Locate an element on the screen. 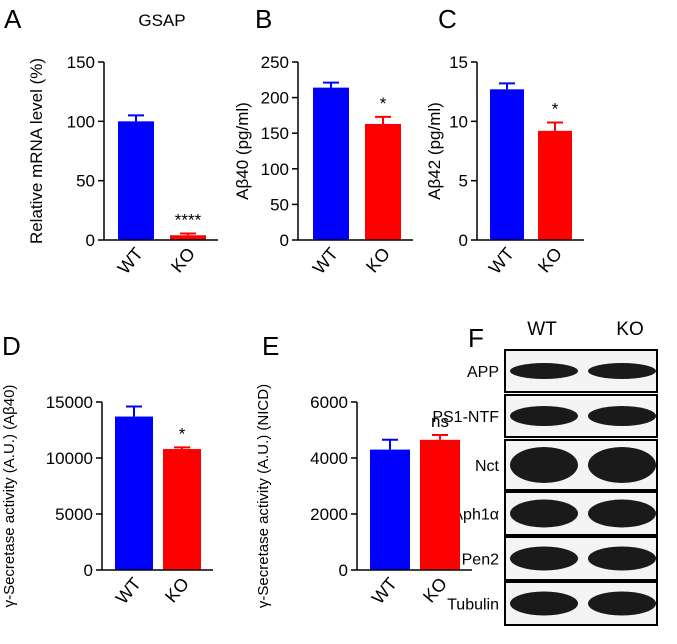 This screenshot has height=644, width=677. panel-letter: F is located at coordinates (476, 338).